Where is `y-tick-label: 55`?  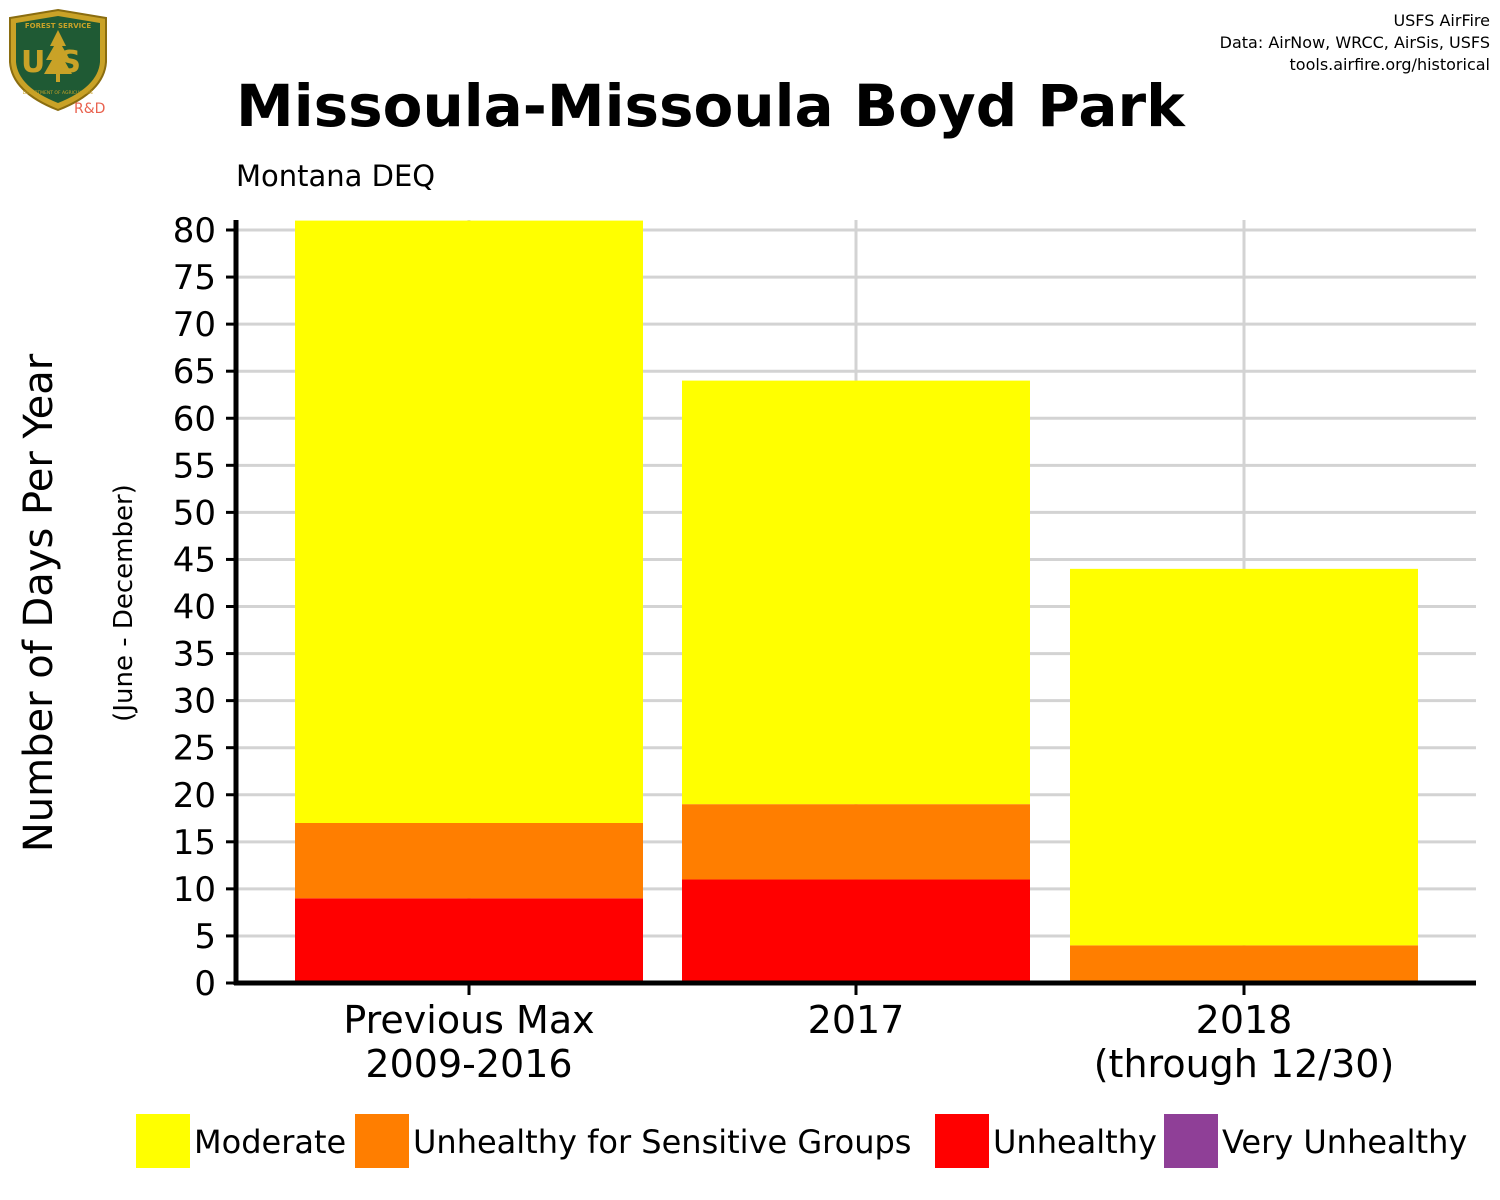
y-tick-label: 55 is located at coordinates (194, 466).